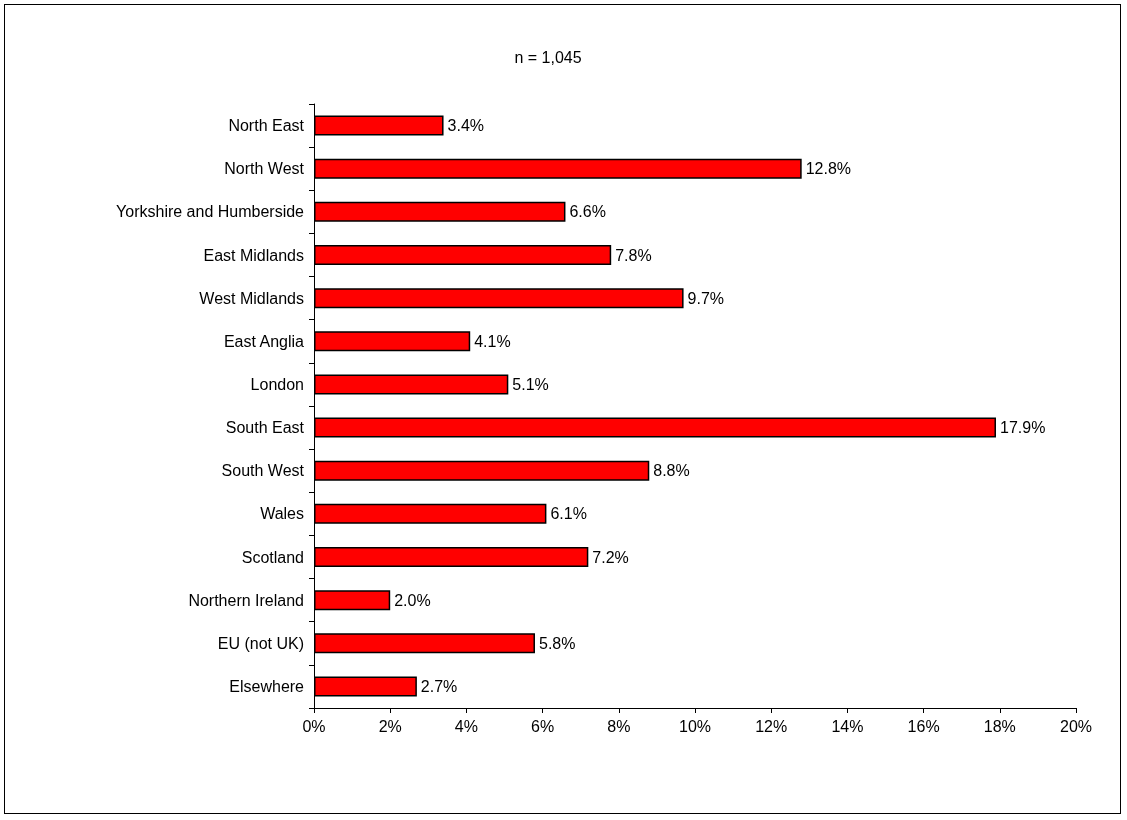 This screenshot has width=1127, height=820. What do you see at coordinates (439, 686) in the screenshot?
I see `data-label: 2.7%` at bounding box center [439, 686].